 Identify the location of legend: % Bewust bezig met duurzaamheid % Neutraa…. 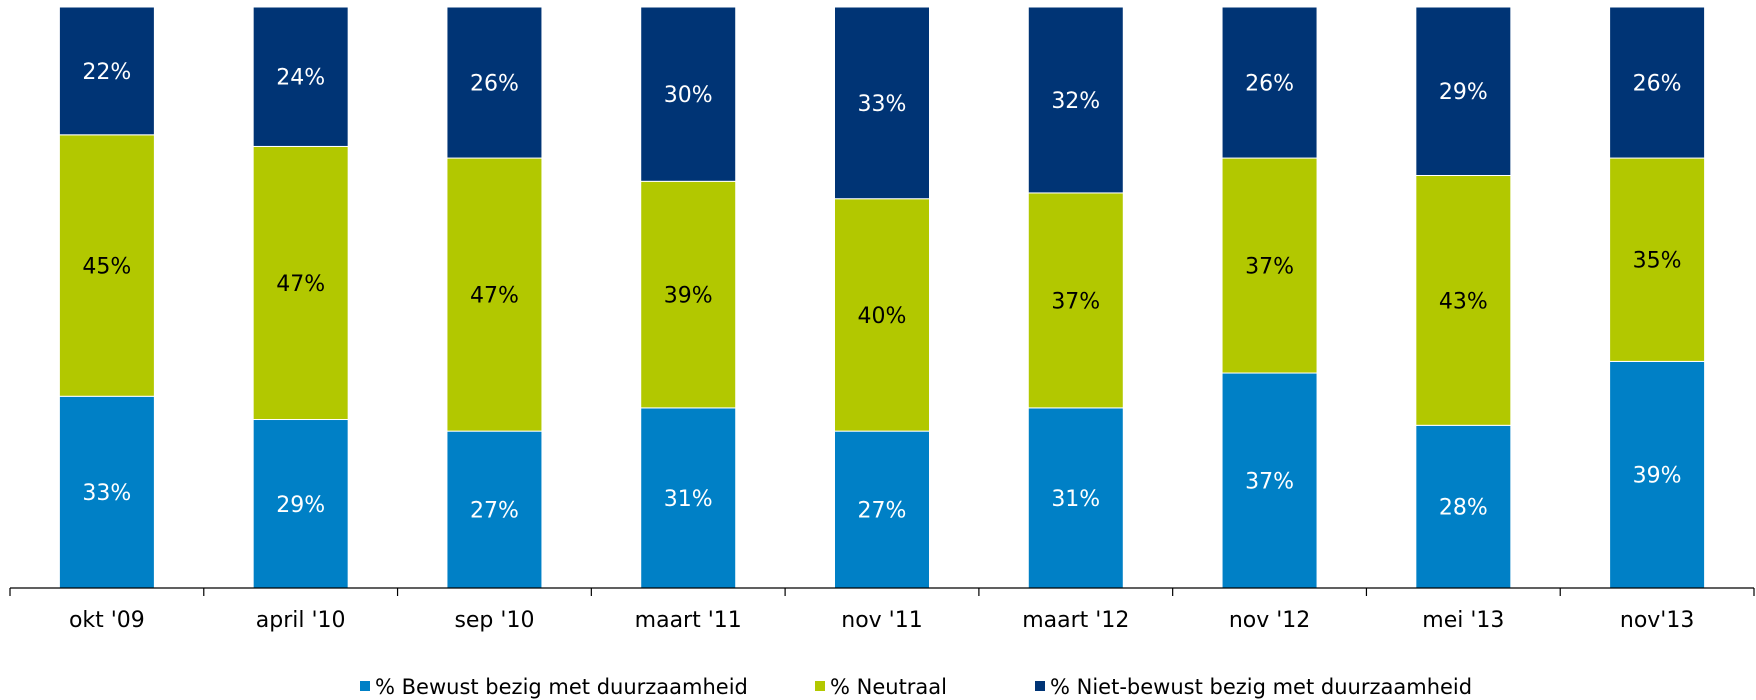
(916, 687).